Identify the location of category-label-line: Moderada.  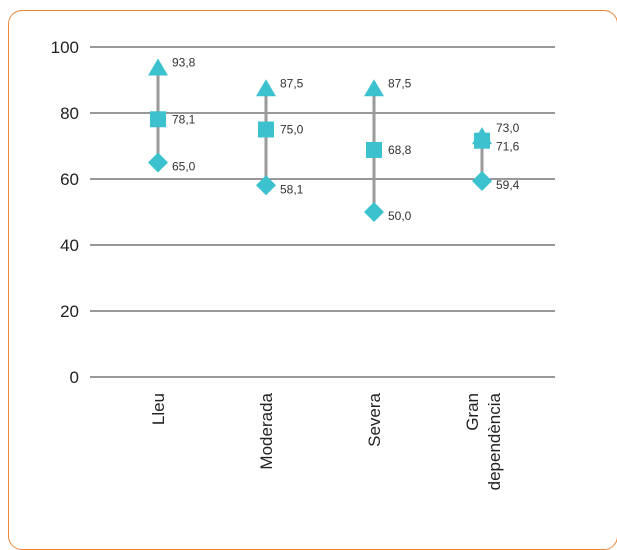
(266, 430).